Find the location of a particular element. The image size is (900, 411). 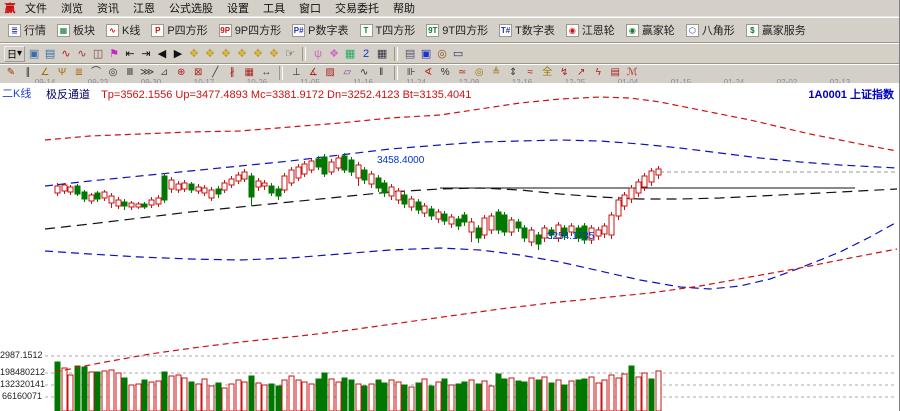

slope-icon: ∢ is located at coordinates (428, 72).